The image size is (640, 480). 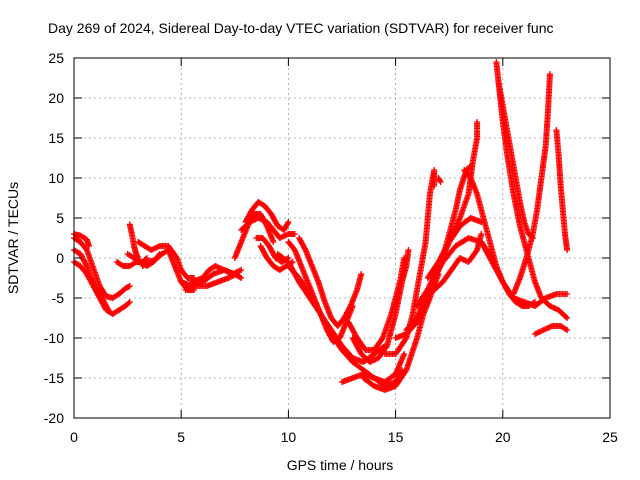 I want to click on y-tick-label: 20, so click(x=56, y=98).